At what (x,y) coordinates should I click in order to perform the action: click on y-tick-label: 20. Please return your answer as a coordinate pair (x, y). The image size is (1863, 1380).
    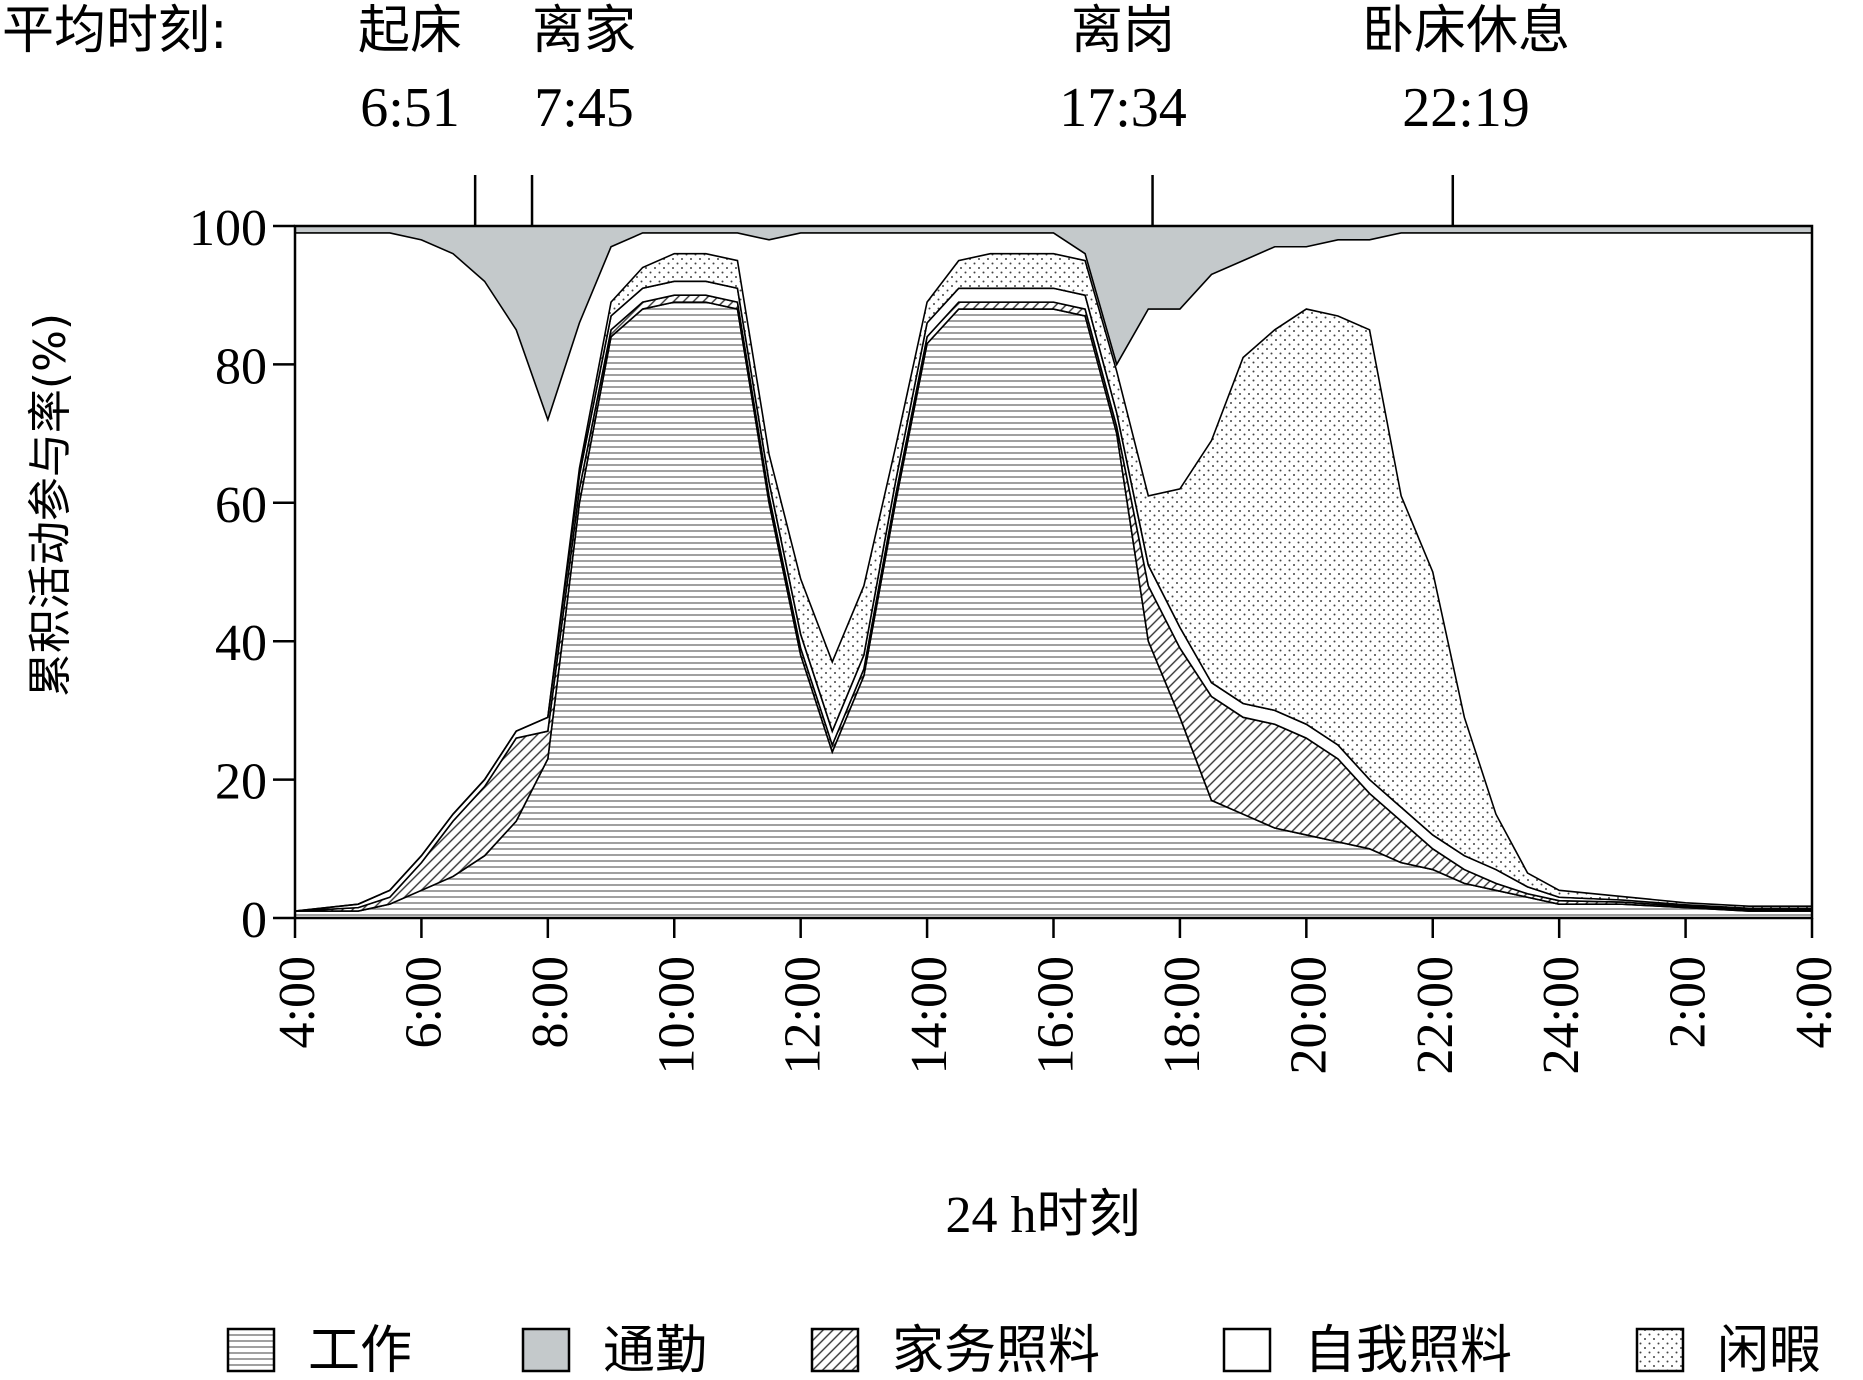
    Looking at the image, I should click on (241, 782).